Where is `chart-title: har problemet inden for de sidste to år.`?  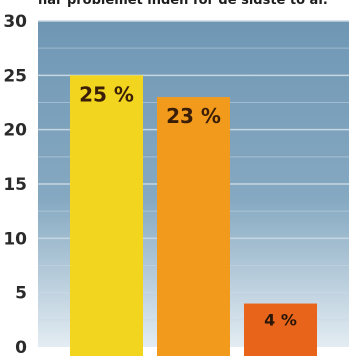
chart-title: har problemet inden for de sidste to år. is located at coordinates (183, 4).